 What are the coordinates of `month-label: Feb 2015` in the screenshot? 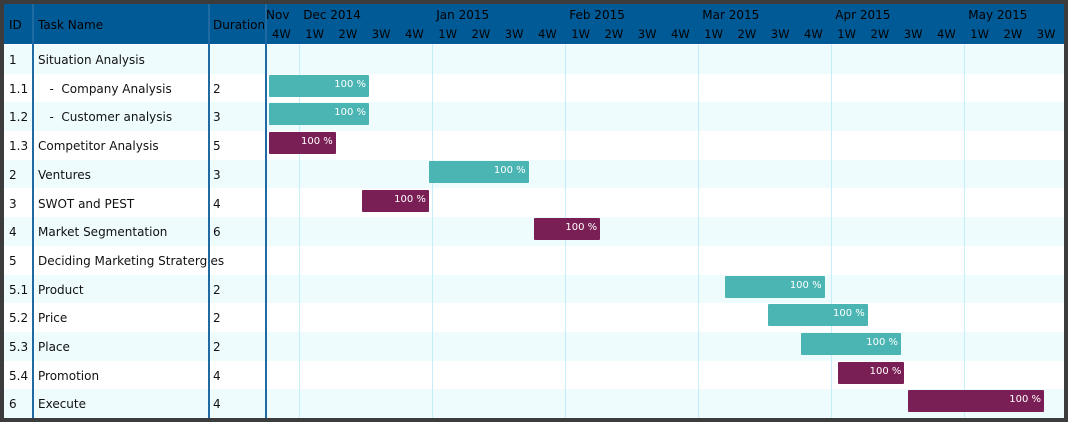 It's located at (597, 15).